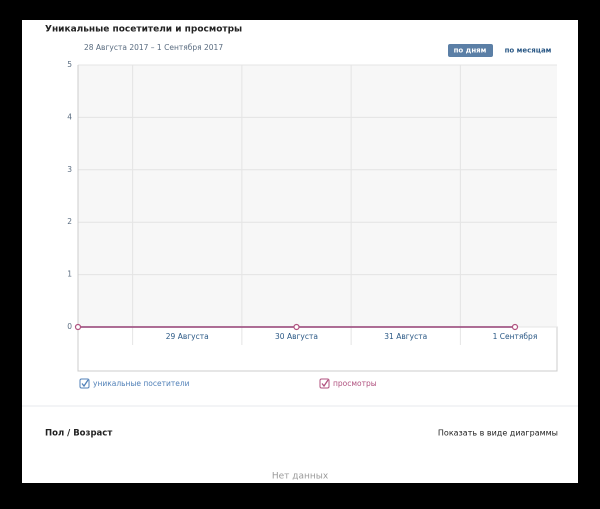 The width and height of the screenshot is (600, 509). What do you see at coordinates (317, 349) in the screenshot?
I see `navigator` at bounding box center [317, 349].